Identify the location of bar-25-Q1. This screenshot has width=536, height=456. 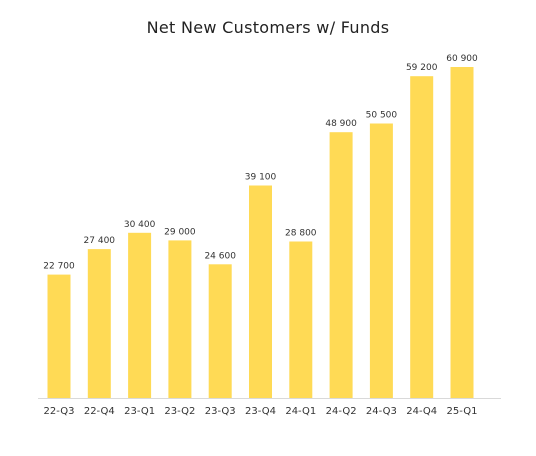
(462, 232).